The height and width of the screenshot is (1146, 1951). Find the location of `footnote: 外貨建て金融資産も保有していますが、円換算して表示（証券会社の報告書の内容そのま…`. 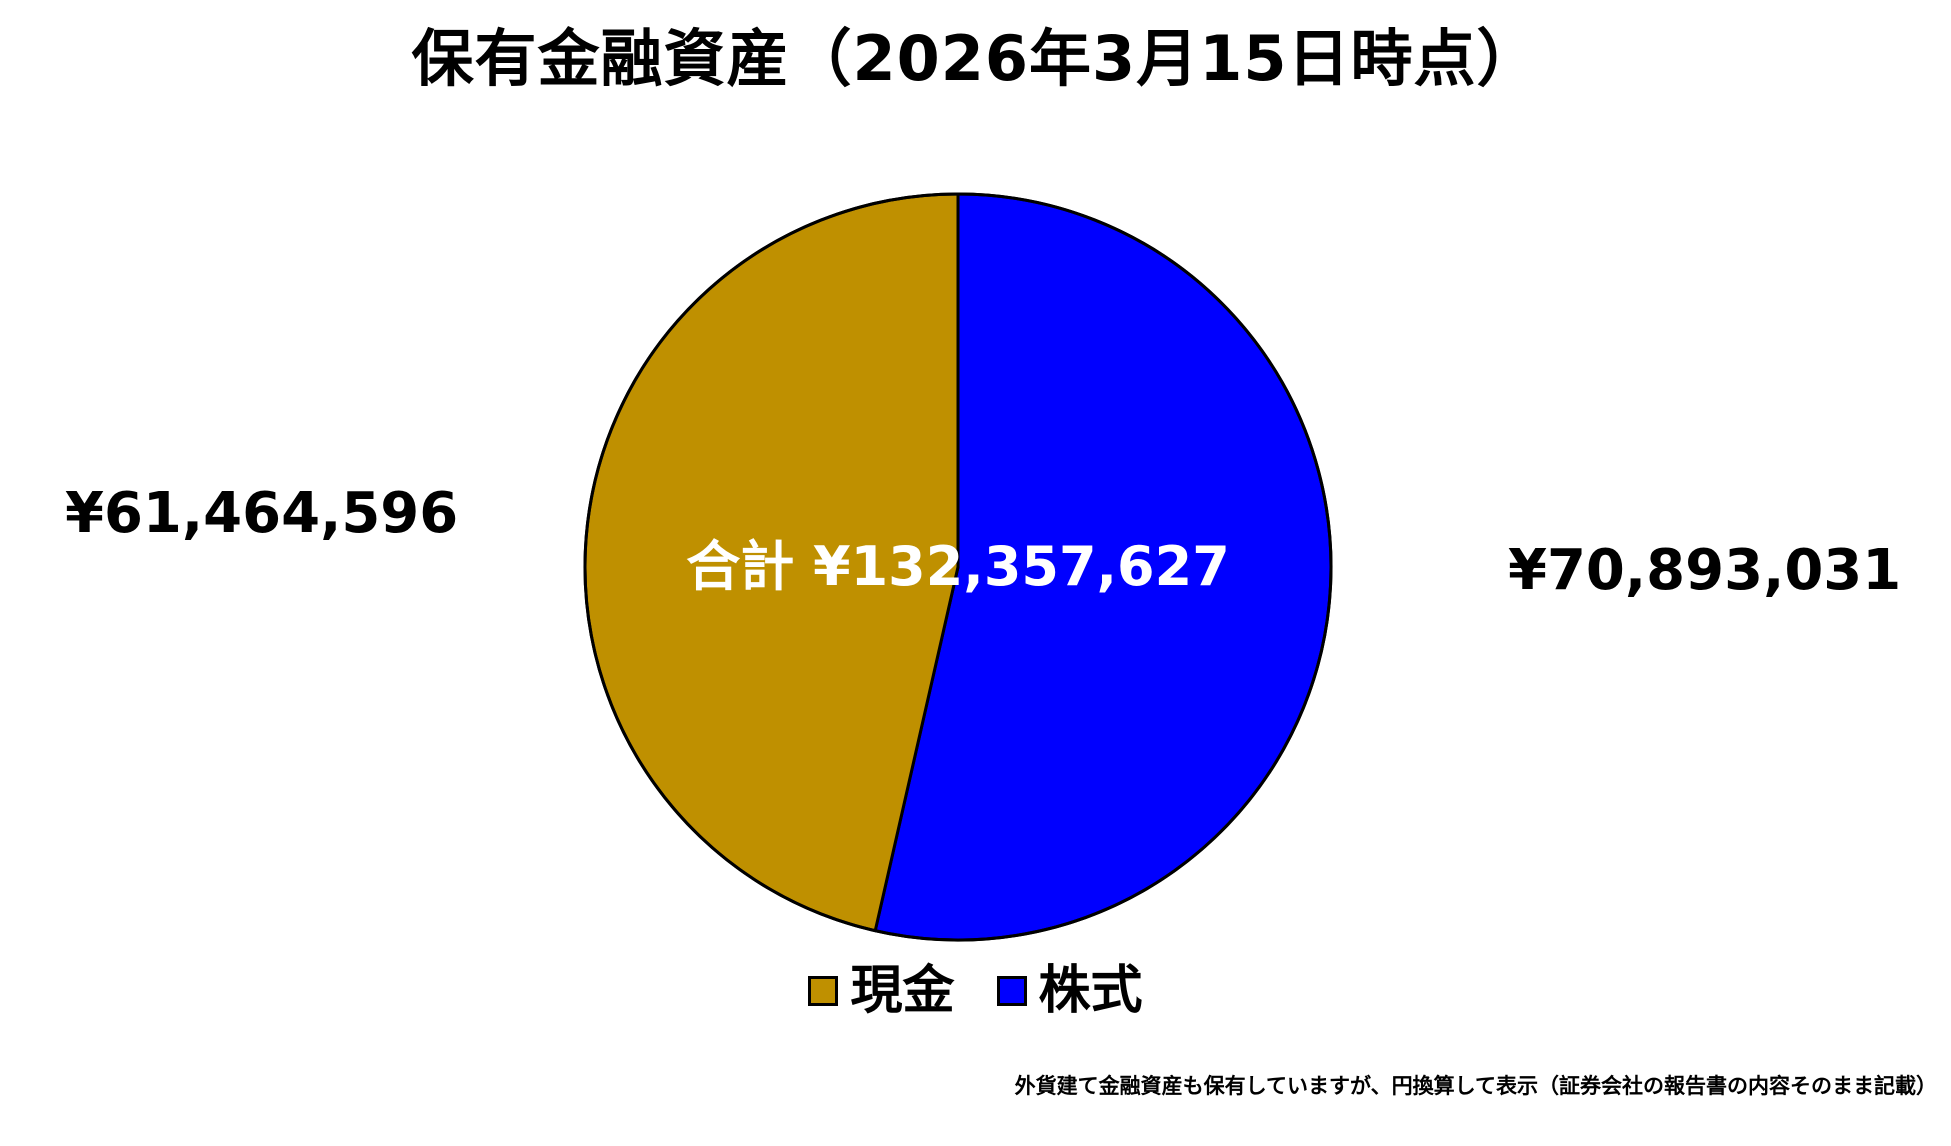

footnote: 外貨建て金融資産も保有していますが、円換算して表示（証券会社の報告書の内容そのま… is located at coordinates (1475, 1086).